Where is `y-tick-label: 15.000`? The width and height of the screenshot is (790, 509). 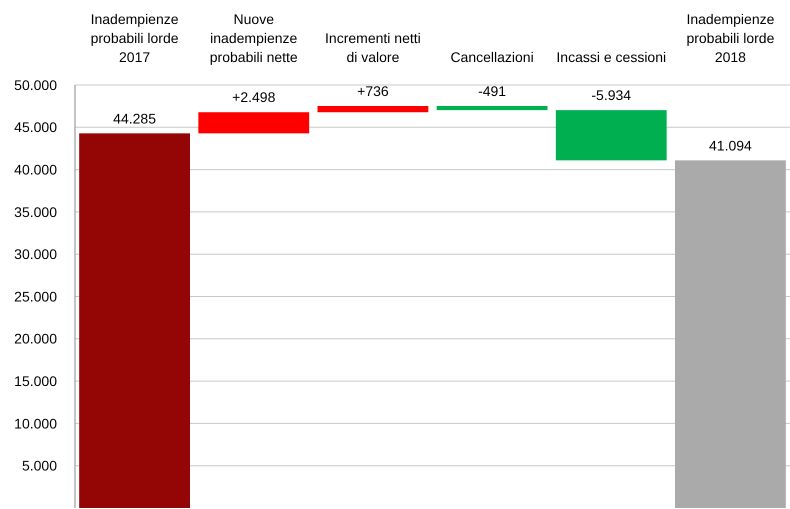
y-tick-label: 15.000 is located at coordinates (36, 381).